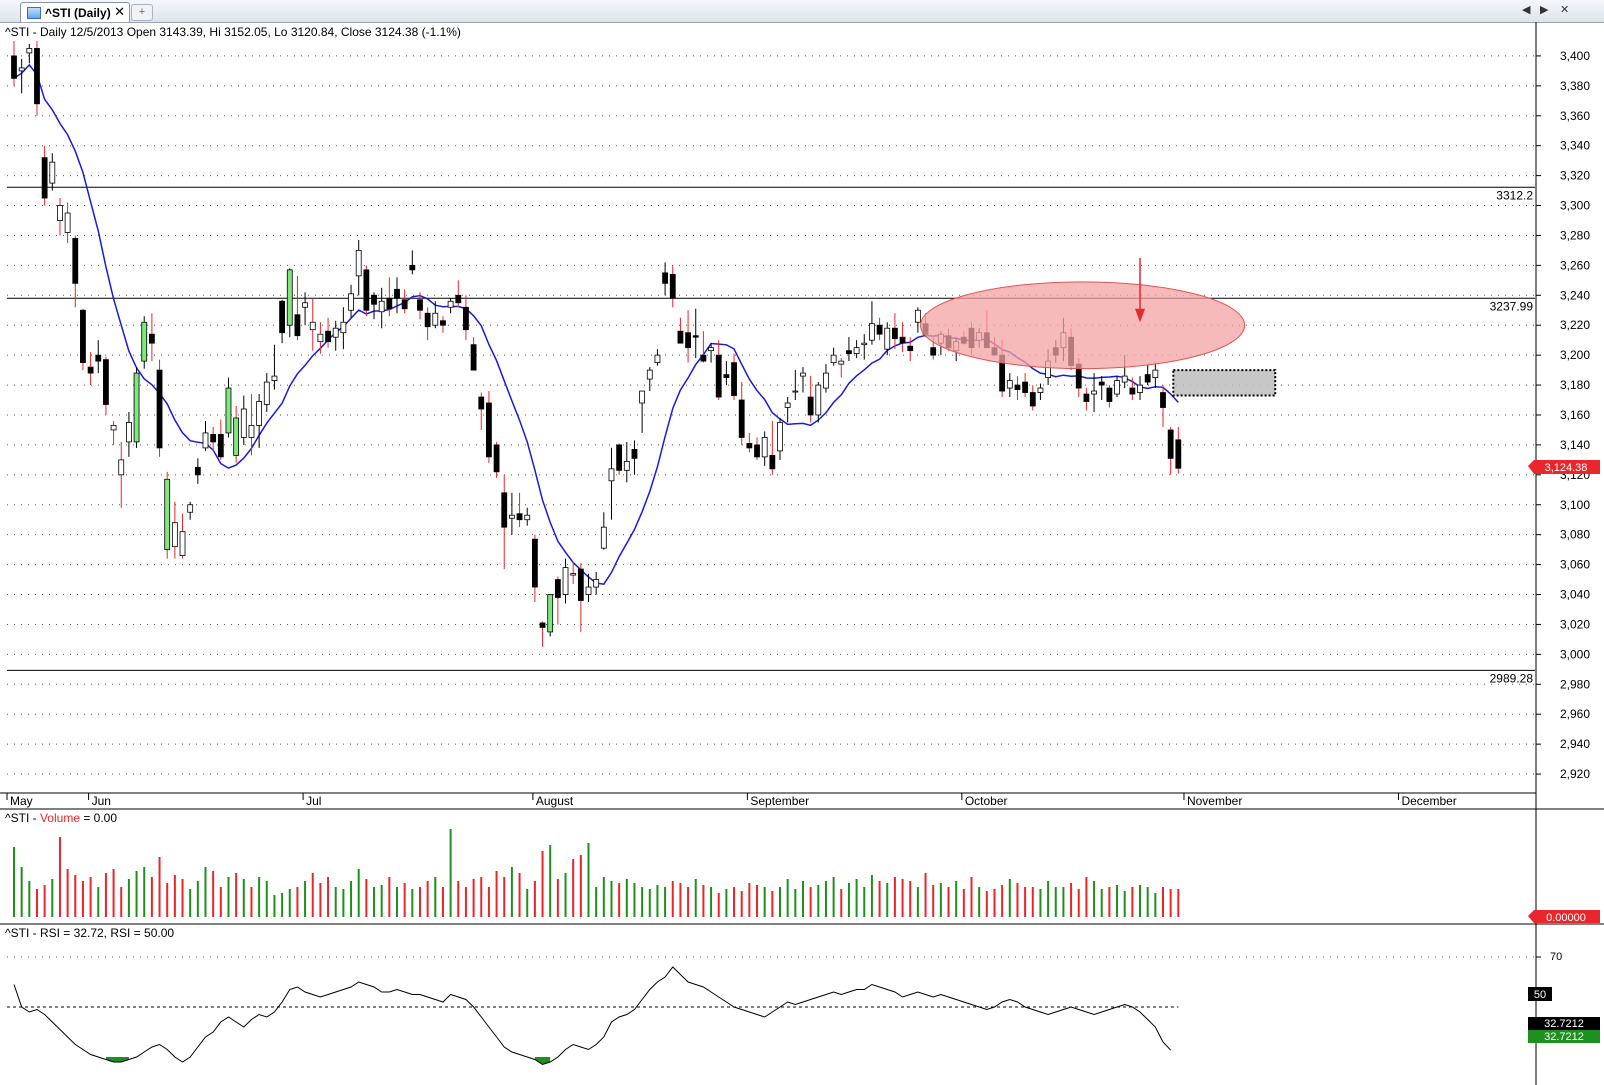  Describe the element at coordinates (142, 12) in the screenshot. I see `new-tab-button: +` at that location.